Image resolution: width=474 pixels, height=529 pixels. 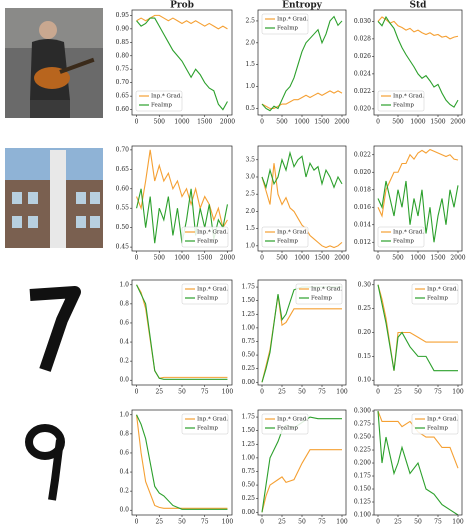 I want to click on y-tick-label: 0.175, so click(x=362, y=476).